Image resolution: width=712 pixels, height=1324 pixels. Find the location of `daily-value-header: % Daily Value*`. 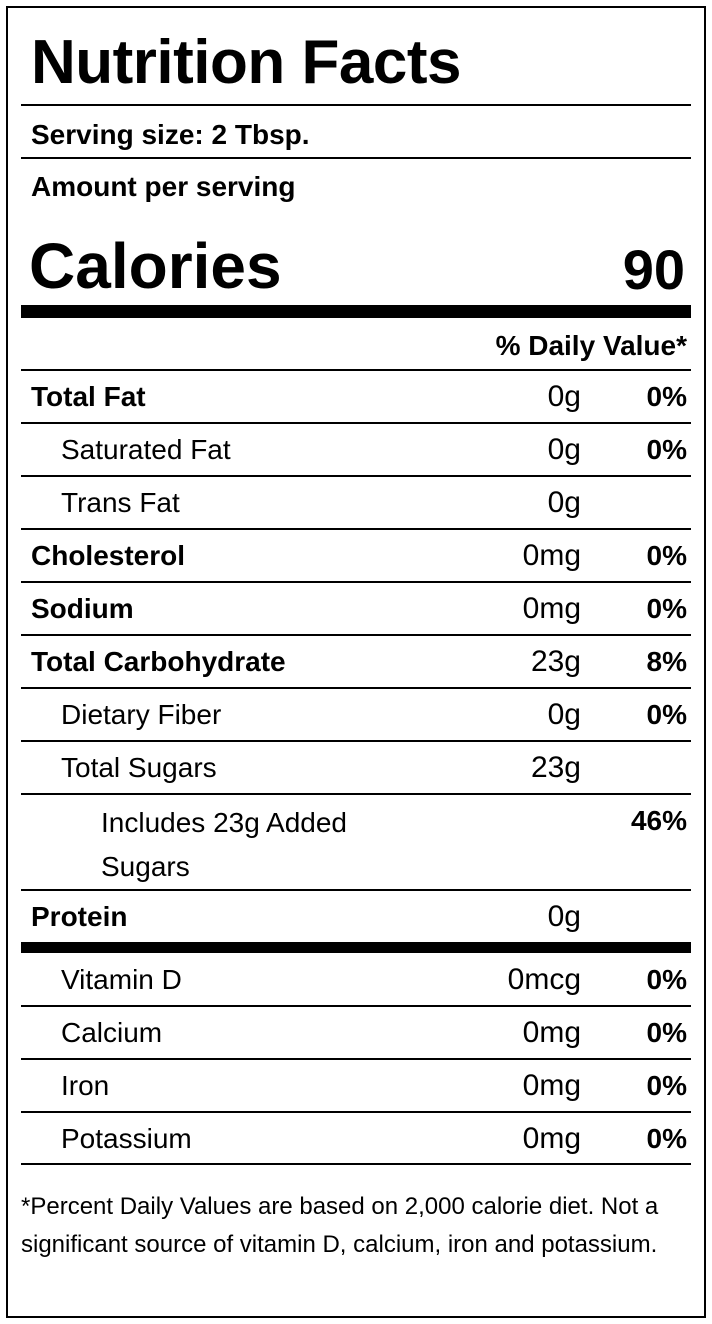

daily-value-header: % Daily Value* is located at coordinates (591, 345).